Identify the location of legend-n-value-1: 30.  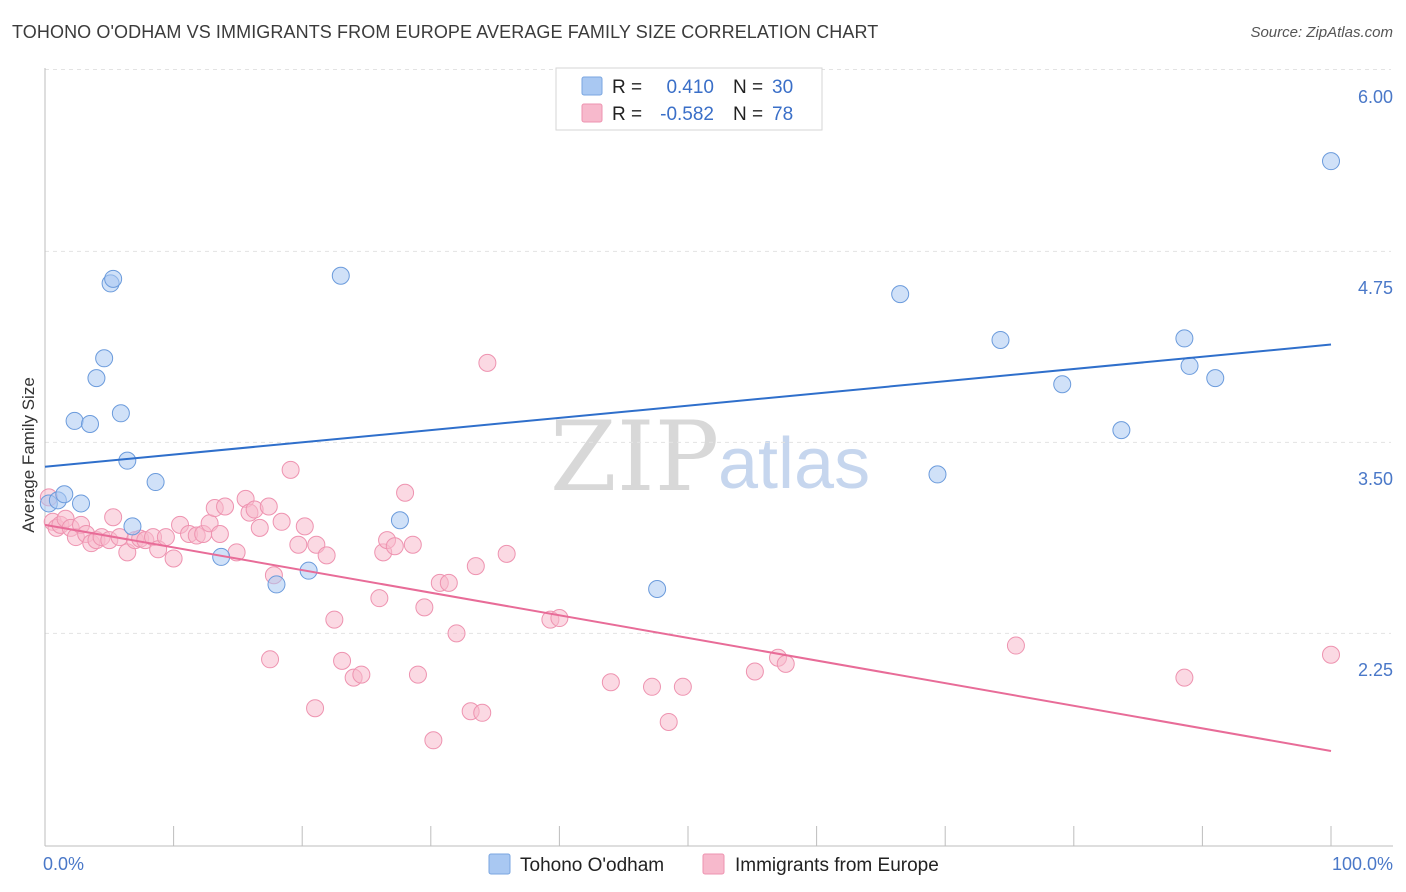
(782, 87).